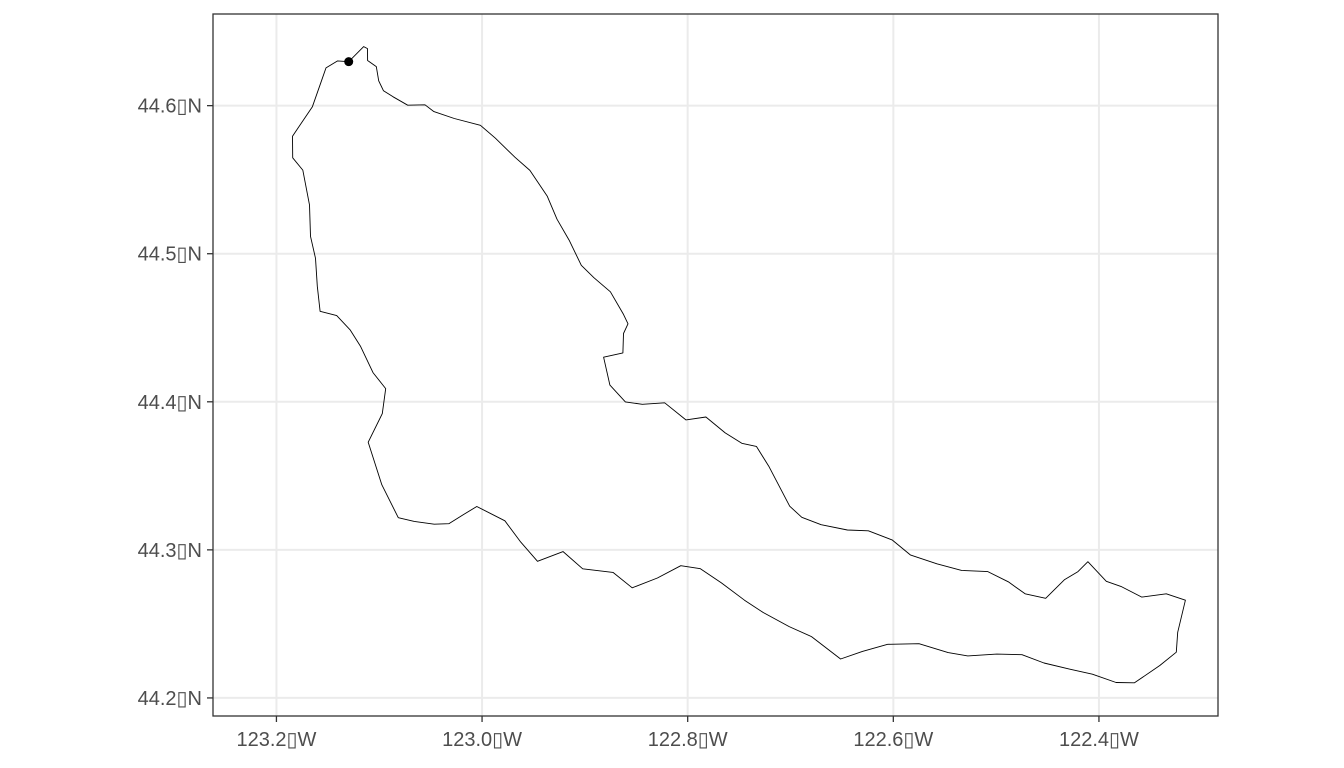 The image size is (1344, 768). Describe the element at coordinates (482, 740) in the screenshot. I see `x-axis-tick-label: 123.0▯W` at that location.